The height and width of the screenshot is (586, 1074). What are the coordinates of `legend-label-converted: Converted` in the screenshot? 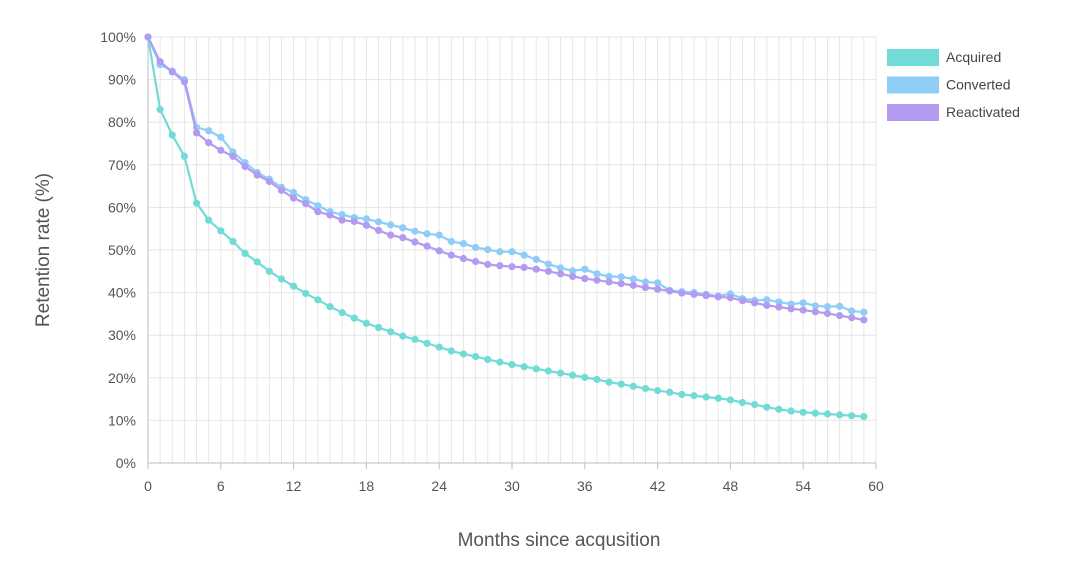 It's located at (978, 85).